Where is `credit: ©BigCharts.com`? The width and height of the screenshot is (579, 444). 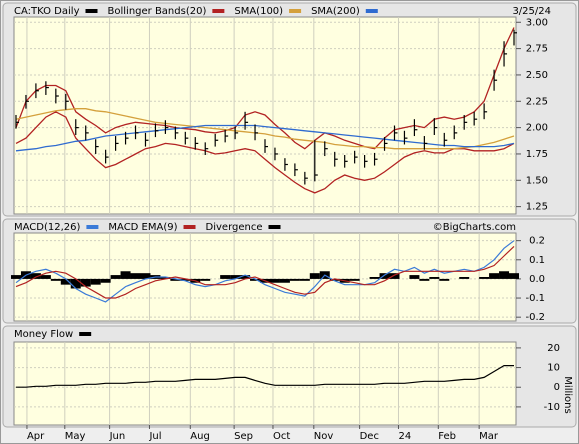 credit: ©BigCharts.com is located at coordinates (474, 227).